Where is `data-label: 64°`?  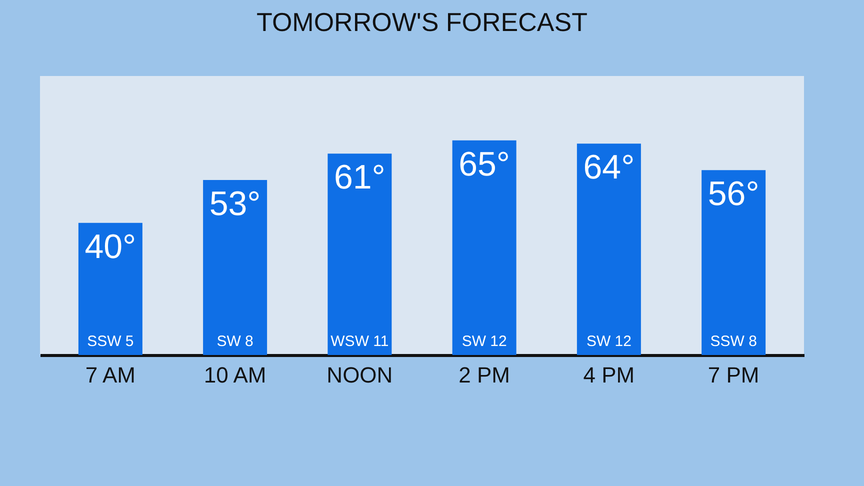
data-label: 64° is located at coordinates (609, 167).